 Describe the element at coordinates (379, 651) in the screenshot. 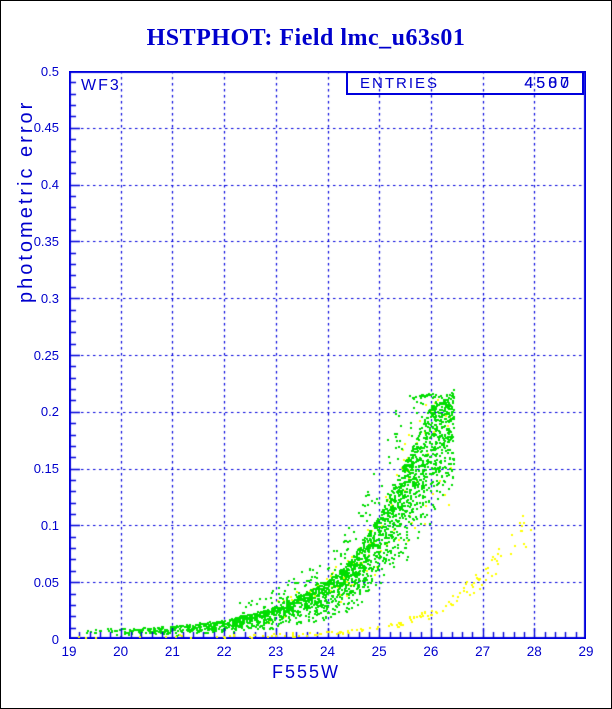

I see `x-tick-label-25: 25` at that location.